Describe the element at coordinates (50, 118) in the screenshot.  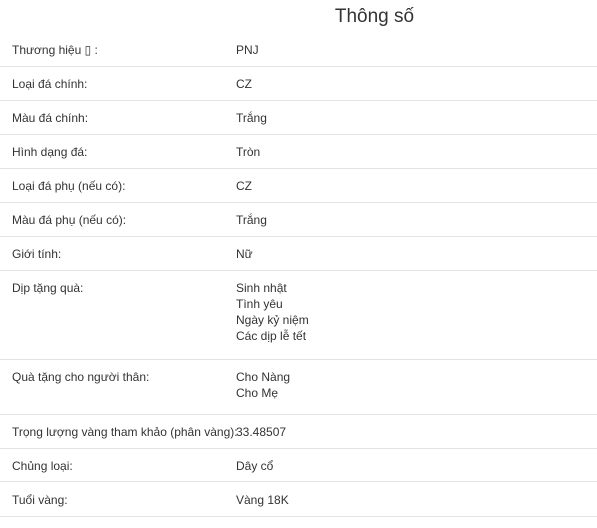
I see `spec-label: Màu đá chính:` at that location.